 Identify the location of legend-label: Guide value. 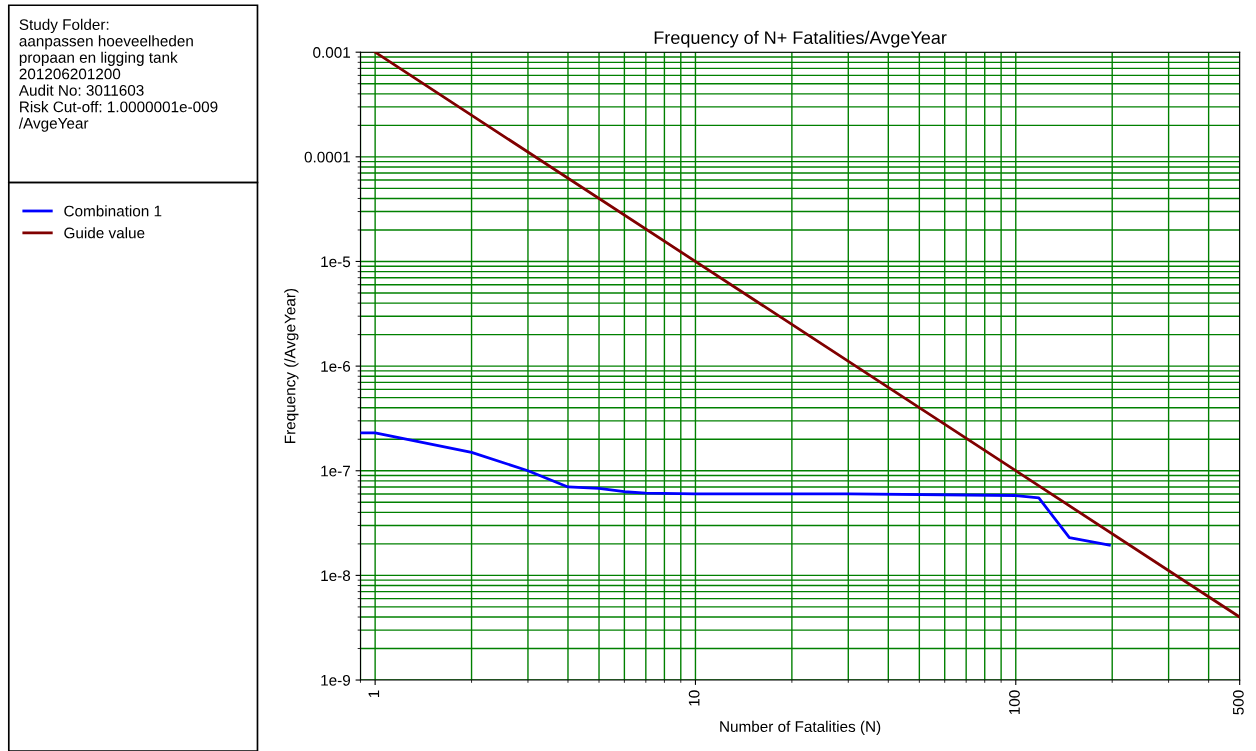
(104, 233).